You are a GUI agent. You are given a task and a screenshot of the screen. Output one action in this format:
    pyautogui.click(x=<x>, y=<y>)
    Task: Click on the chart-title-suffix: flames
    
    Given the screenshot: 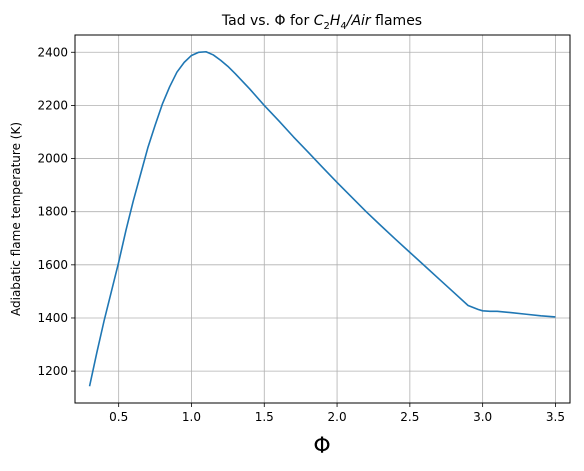 What is the action you would take?
    pyautogui.click(x=396, y=21)
    